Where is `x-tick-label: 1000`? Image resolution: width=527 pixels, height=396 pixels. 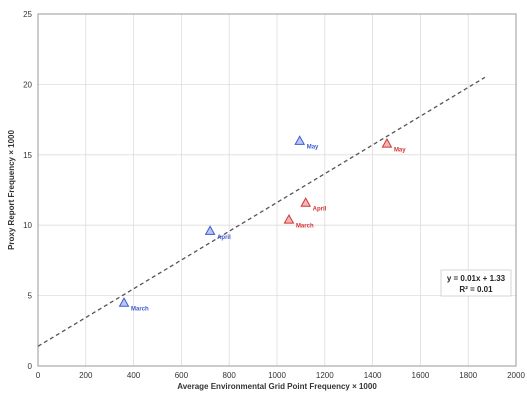 x-tick-label: 1000 is located at coordinates (277, 375).